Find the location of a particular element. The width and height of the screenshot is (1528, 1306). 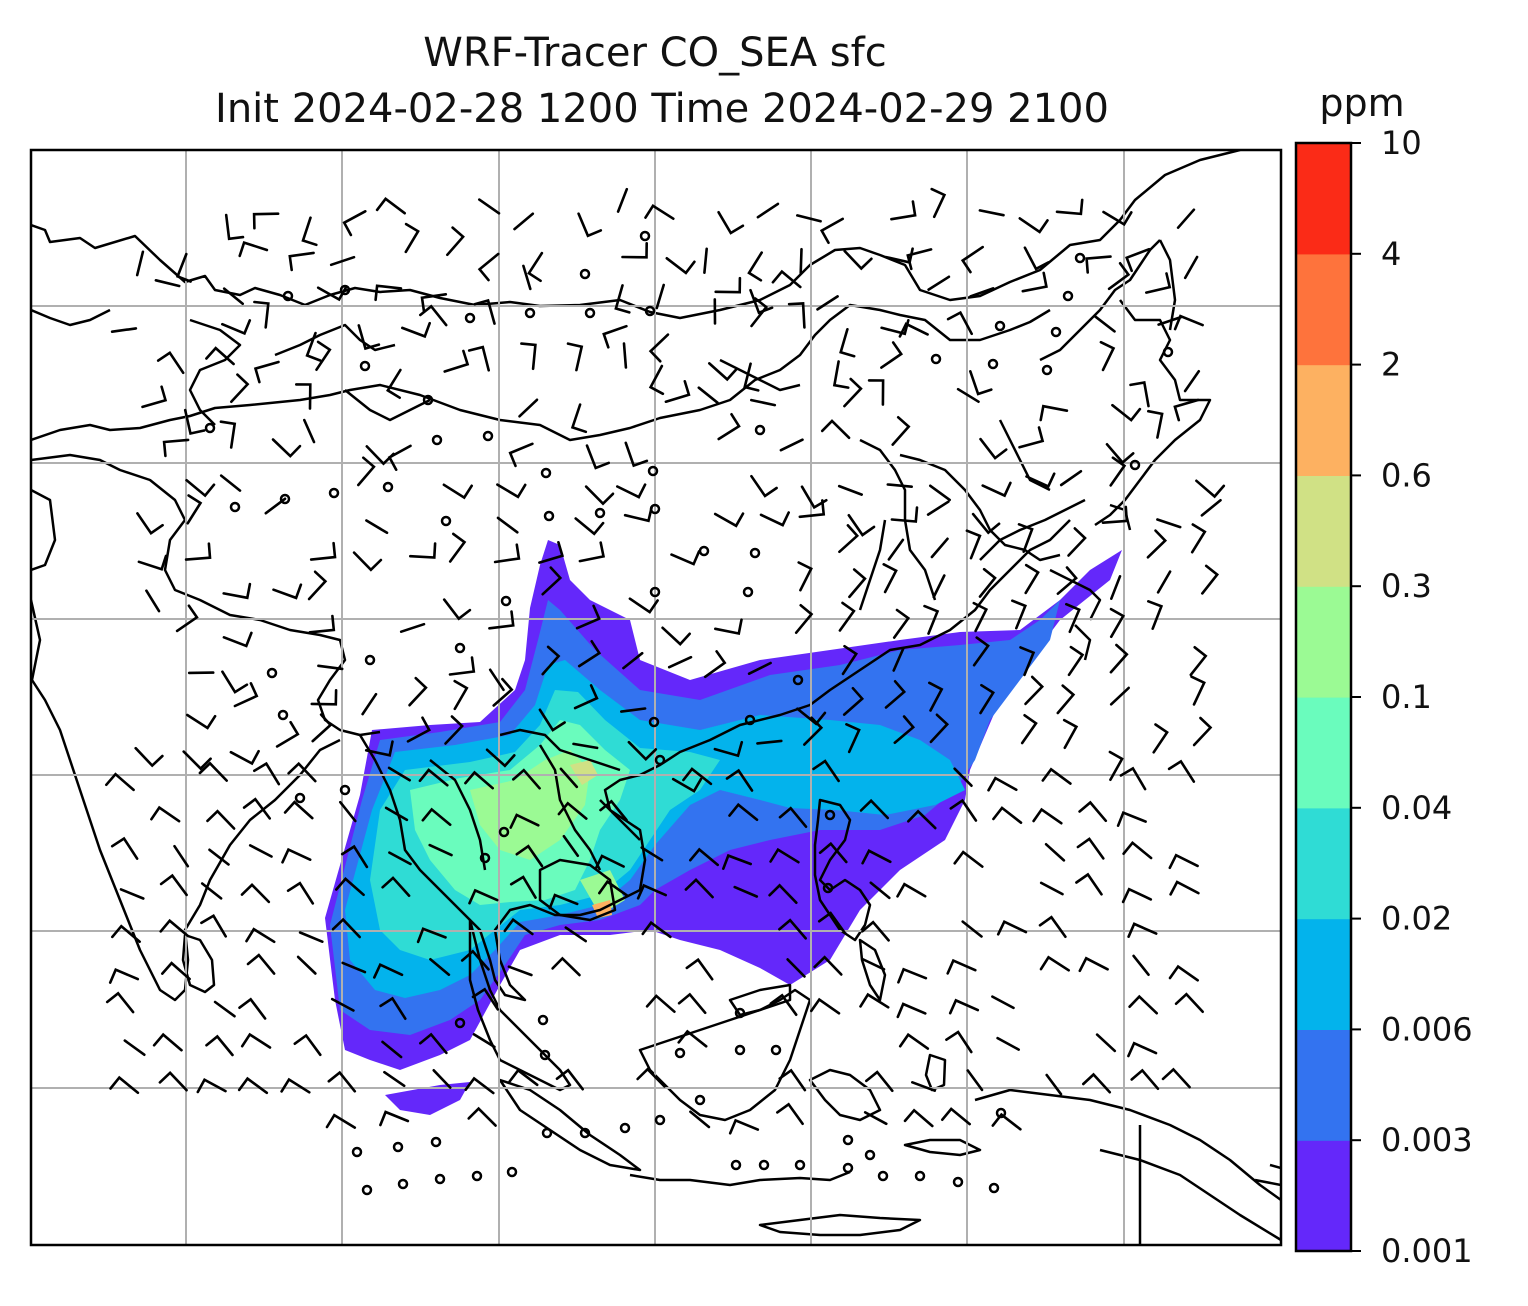

colorbar-bin is located at coordinates (1323, 1196).